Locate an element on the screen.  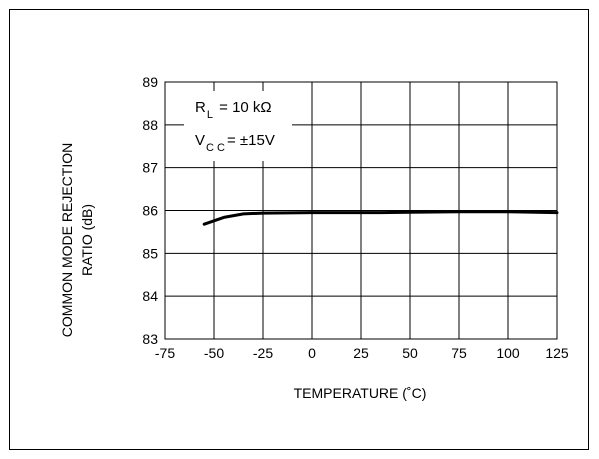
y-tick-label: 84 is located at coordinates (150, 296).